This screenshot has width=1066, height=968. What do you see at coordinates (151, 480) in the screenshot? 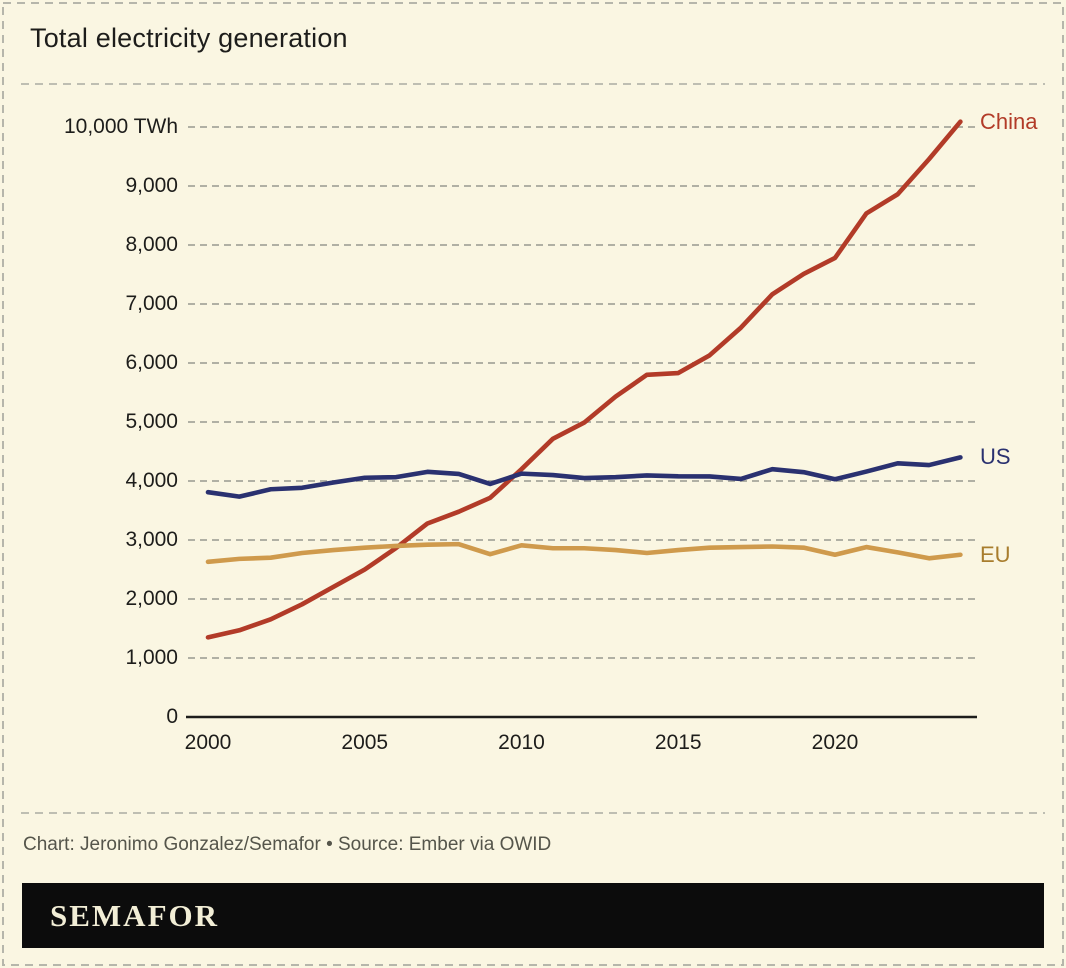
I see `y-axis-tick-label: 4,000` at bounding box center [151, 480].